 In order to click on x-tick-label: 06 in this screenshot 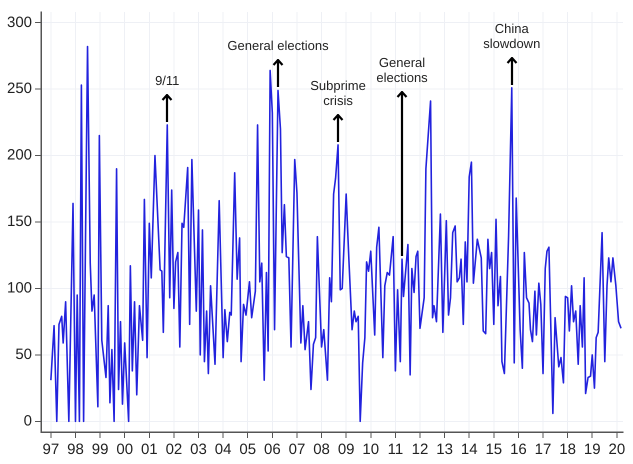, I will do `click(272, 449)`.